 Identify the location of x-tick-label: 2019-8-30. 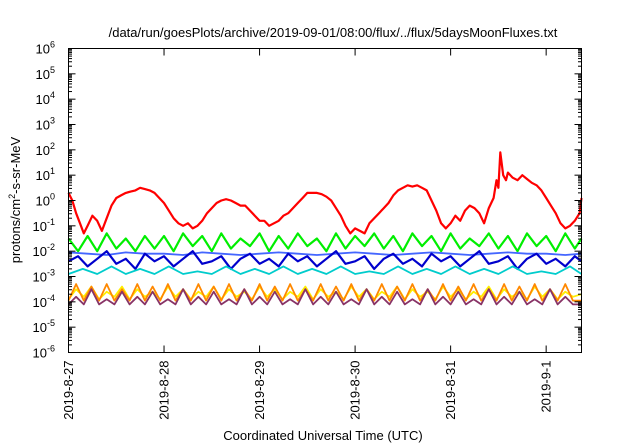
(355, 390).